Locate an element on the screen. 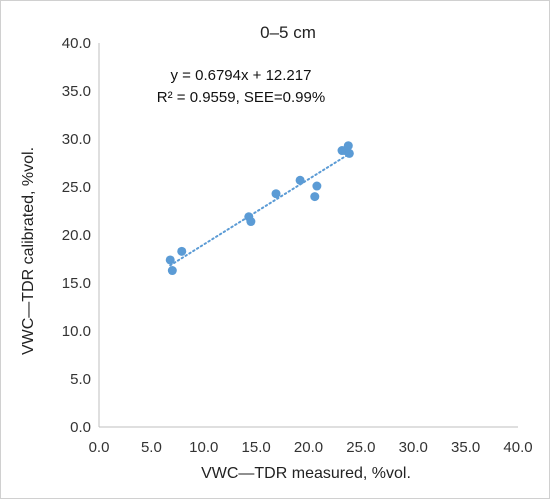 This screenshot has width=550, height=499. y-tick-label: 40.0 is located at coordinates (76, 43).